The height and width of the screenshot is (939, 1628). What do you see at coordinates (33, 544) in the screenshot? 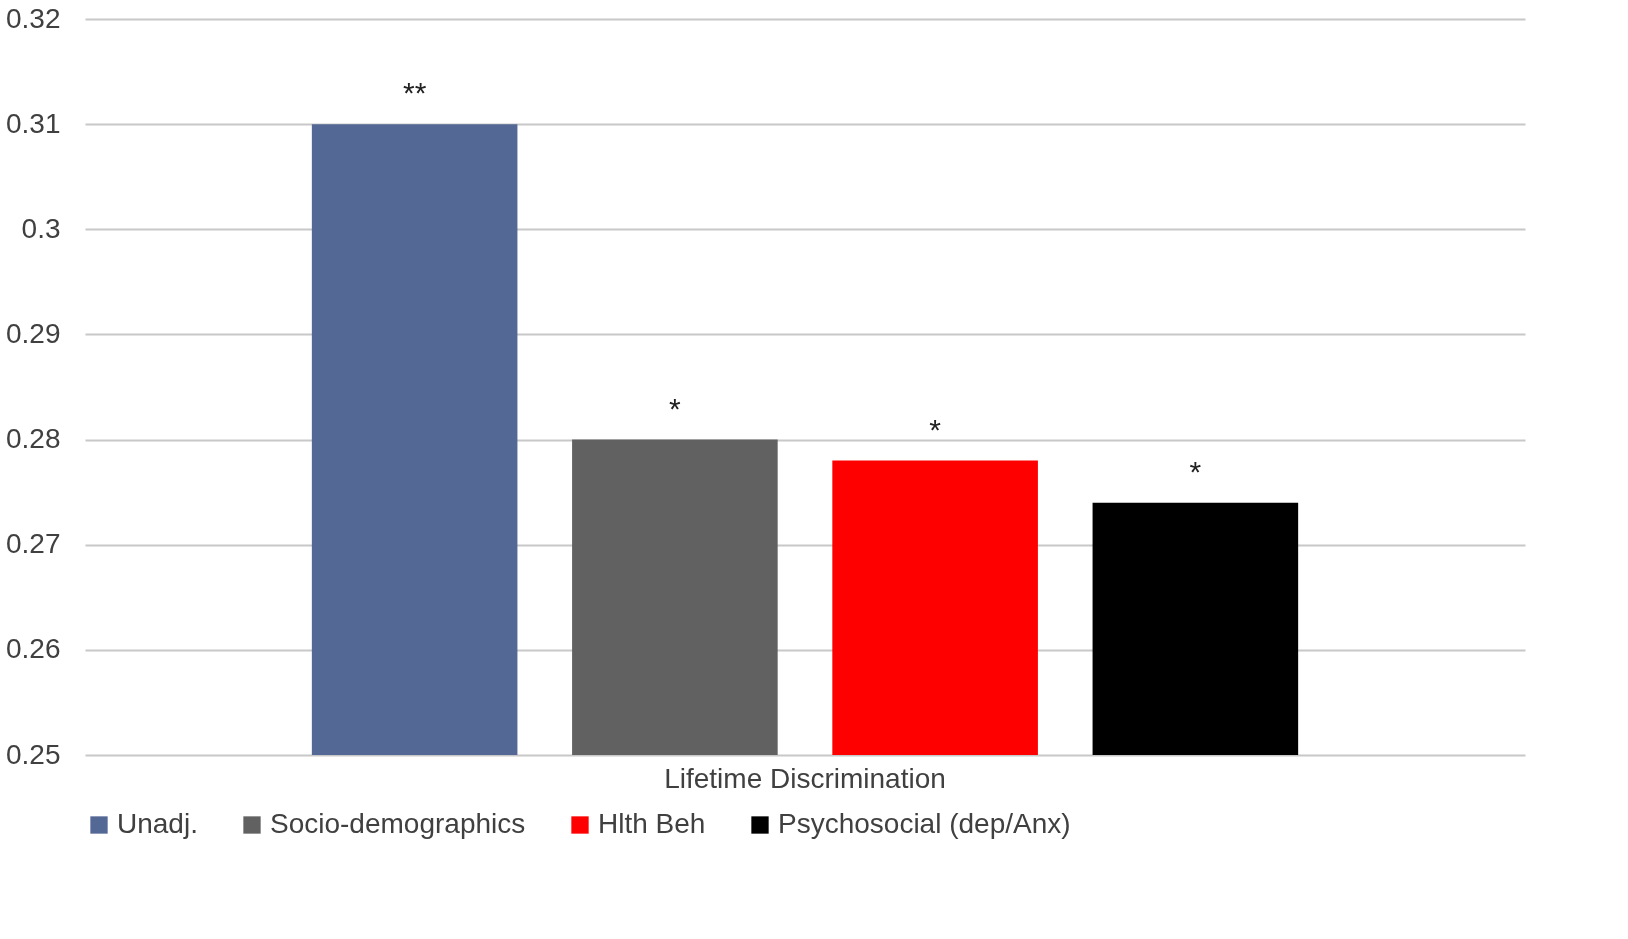
I see `y-tick-label: 0.27` at bounding box center [33, 544].